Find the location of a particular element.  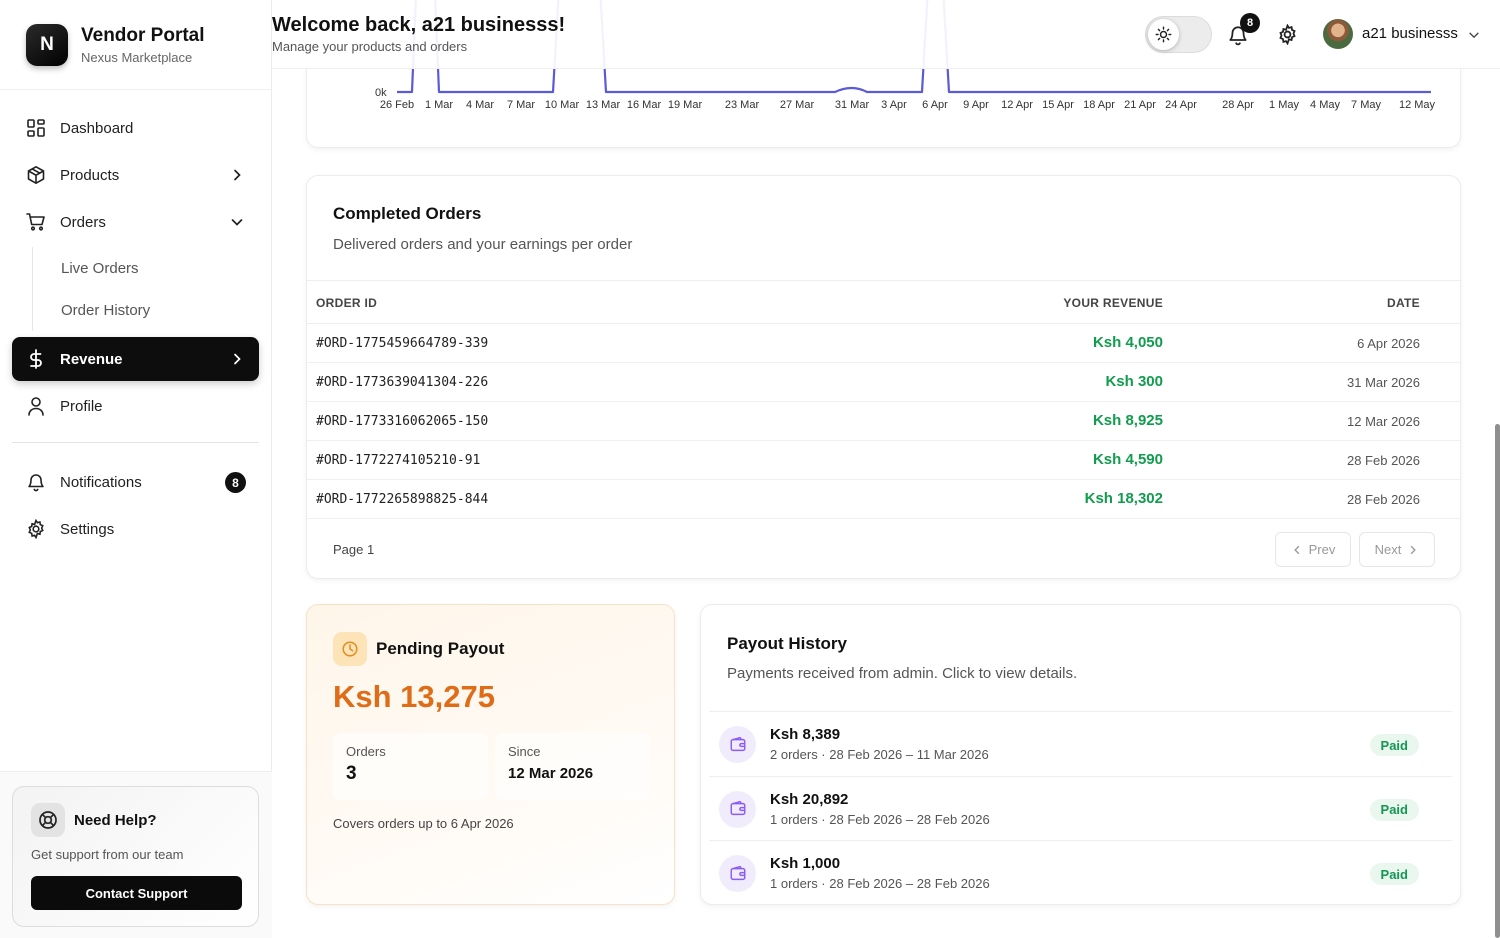

since-value: 12 Mar 2026 is located at coordinates (551, 773).